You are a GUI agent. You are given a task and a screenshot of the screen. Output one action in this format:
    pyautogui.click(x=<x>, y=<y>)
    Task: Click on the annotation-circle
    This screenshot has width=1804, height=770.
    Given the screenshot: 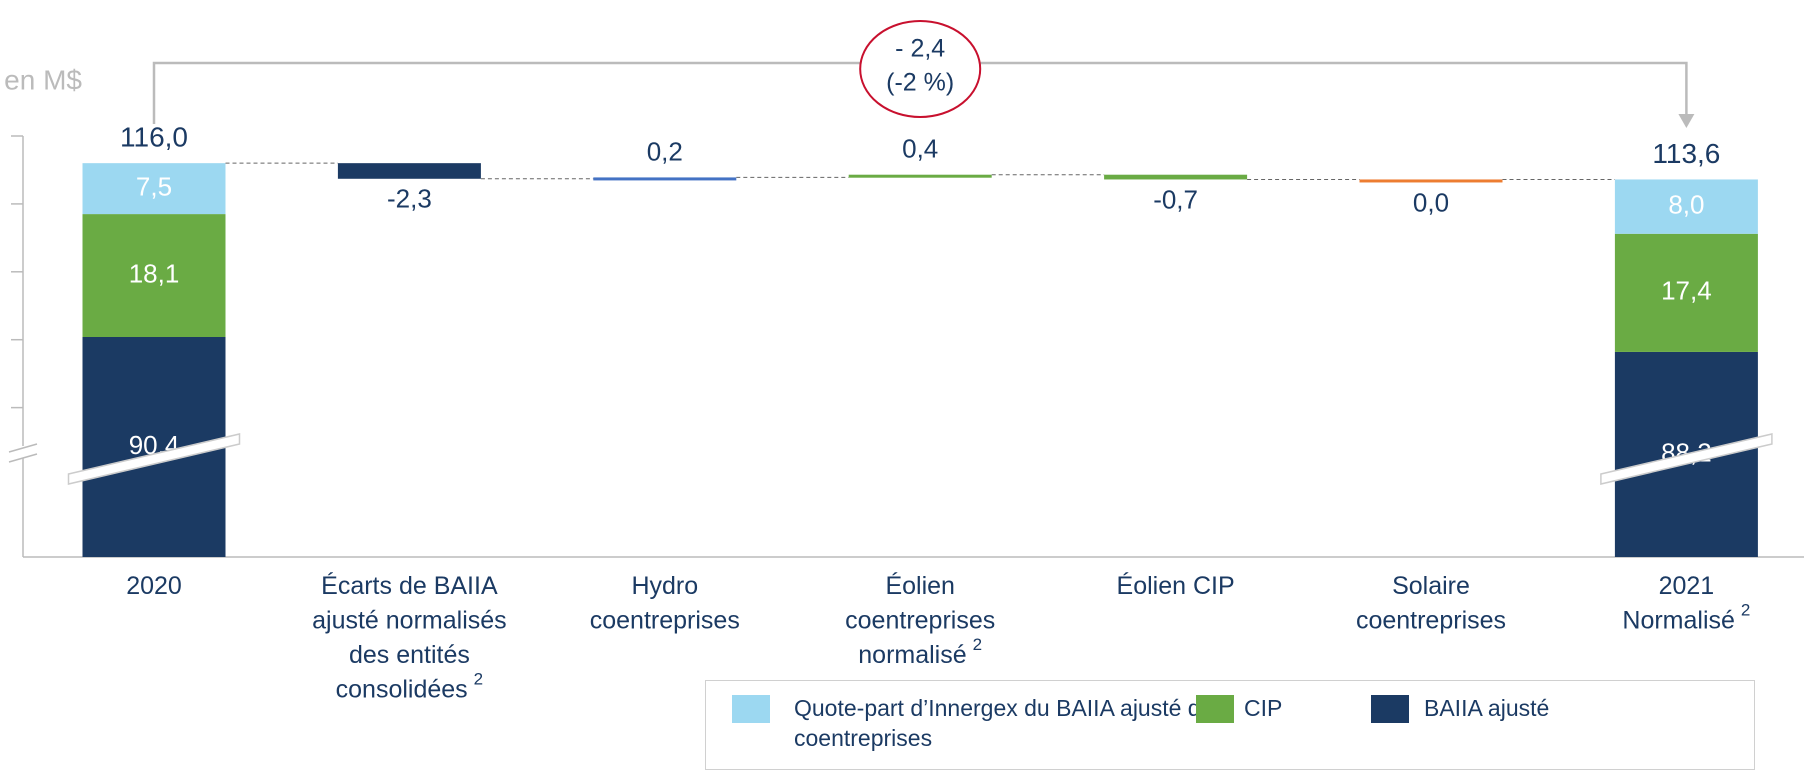 What is the action you would take?
    pyautogui.click(x=920, y=69)
    